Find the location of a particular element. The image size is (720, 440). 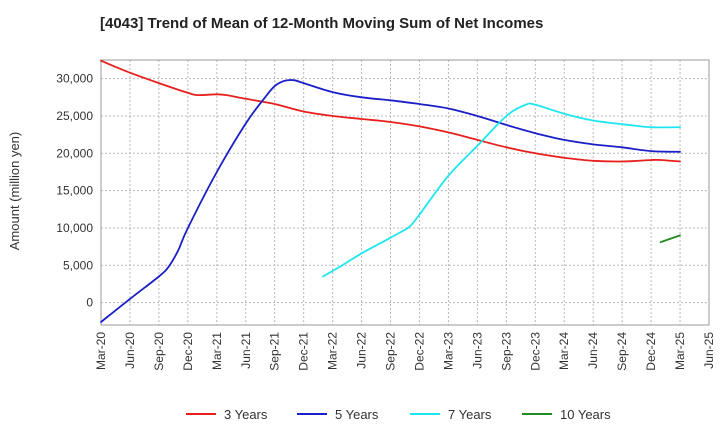

x-tick-label: Sep-23 is located at coordinates (506, 351).